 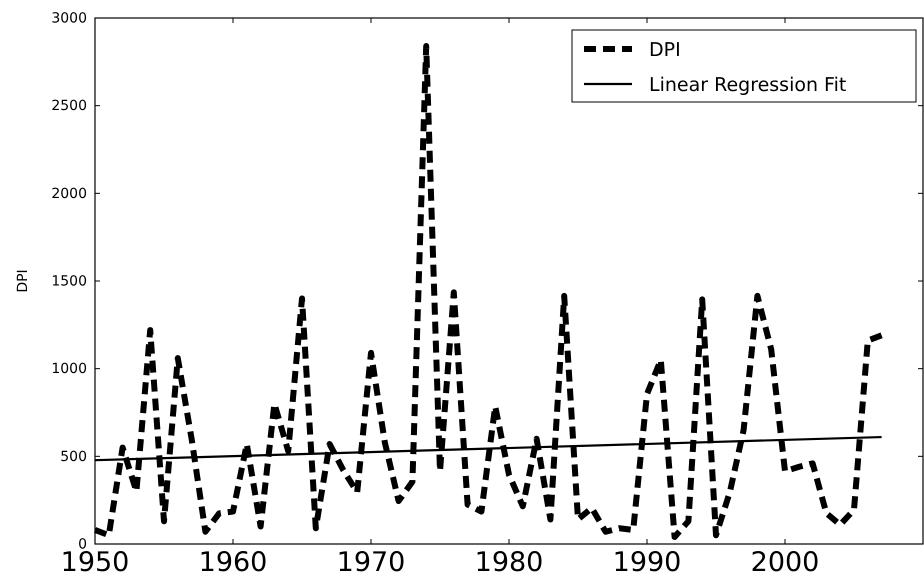 I want to click on x-tick-label: 1980, so click(x=509, y=562).